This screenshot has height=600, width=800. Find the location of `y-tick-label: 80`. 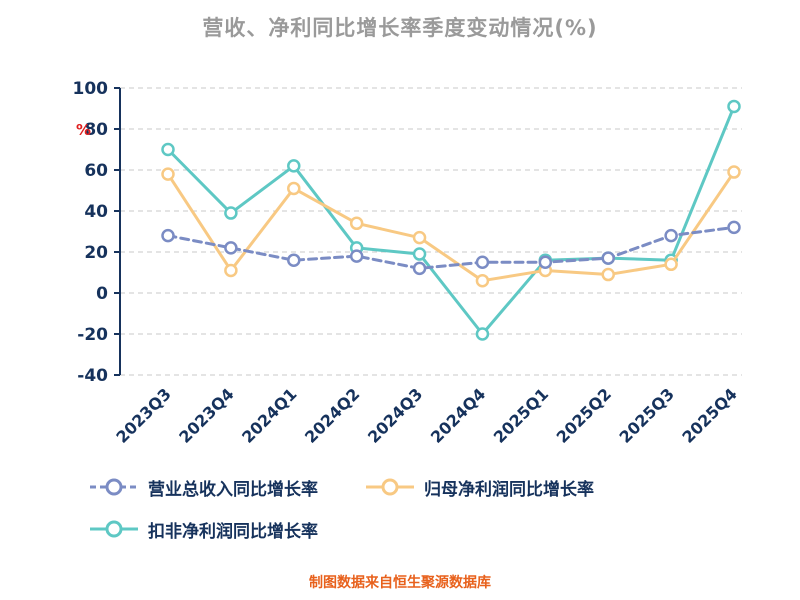

y-tick-label: 80 is located at coordinates (96, 130).